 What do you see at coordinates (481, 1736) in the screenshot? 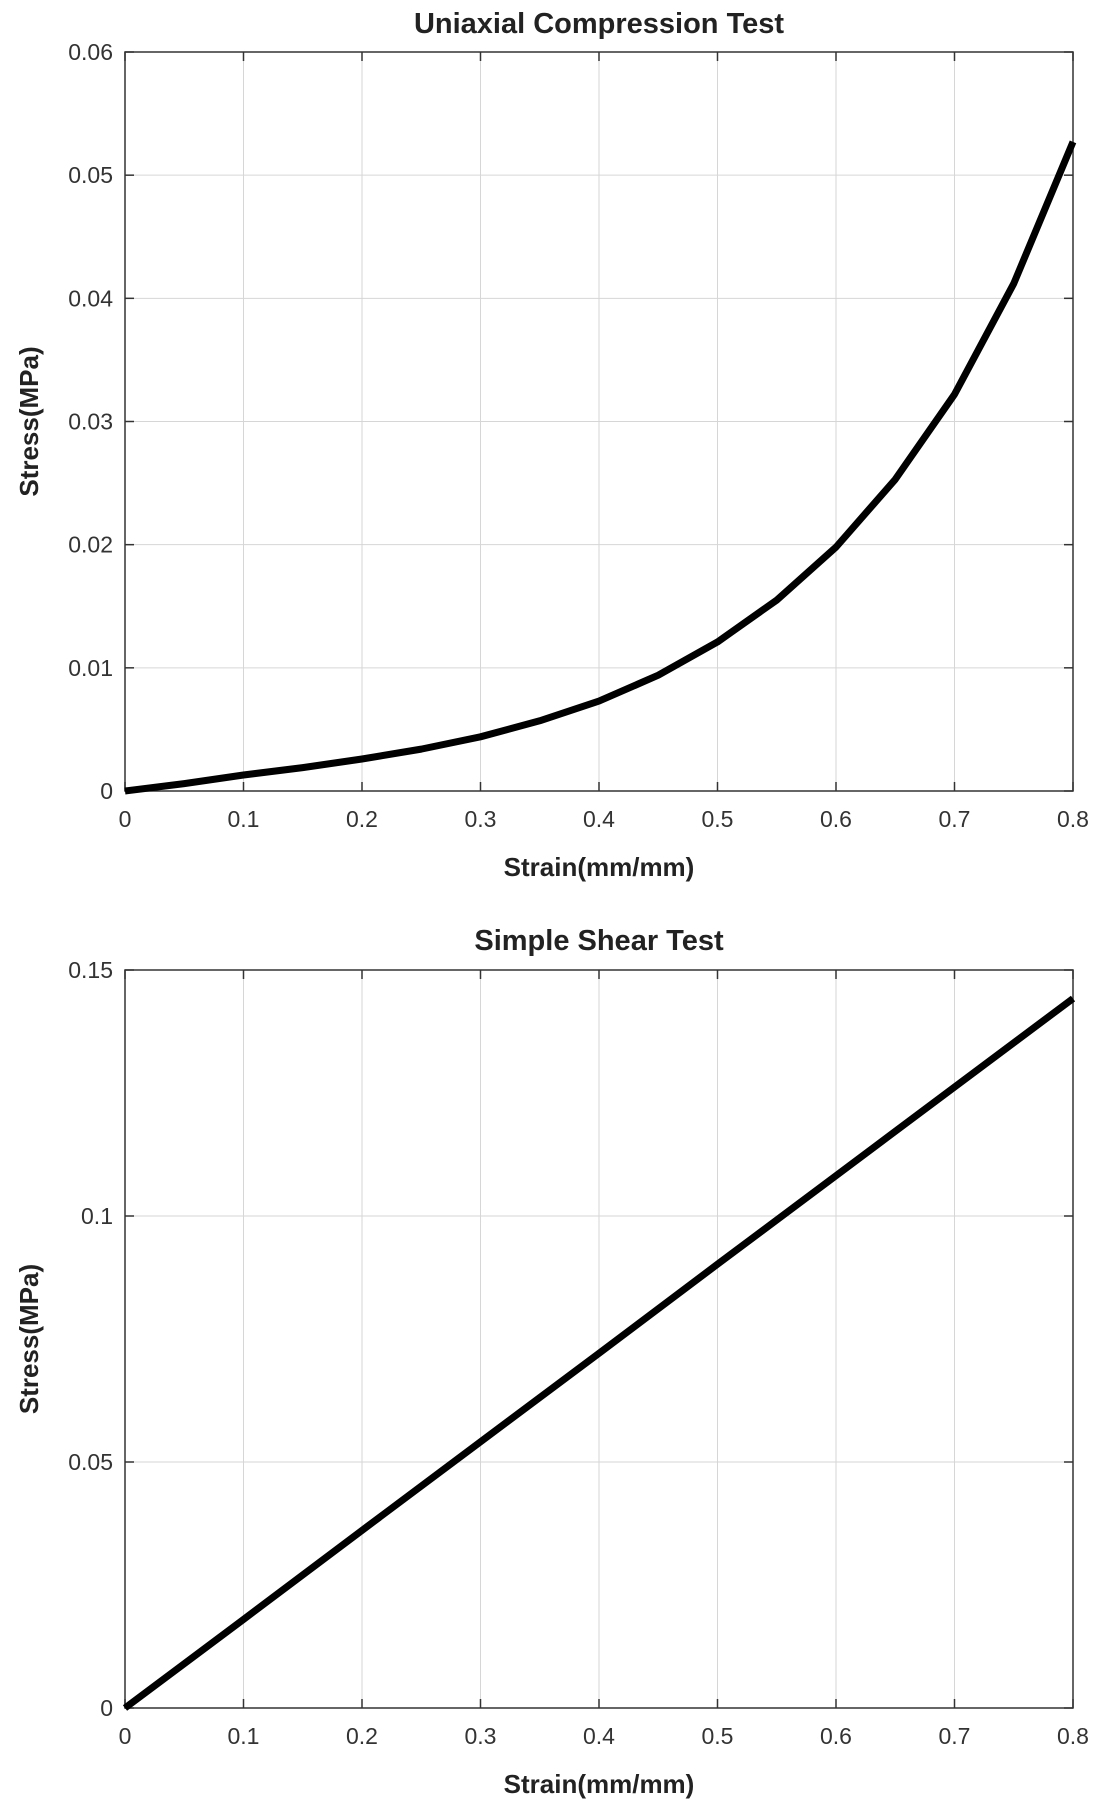
I see `shear-xtick-label-3: 0.3` at bounding box center [481, 1736].